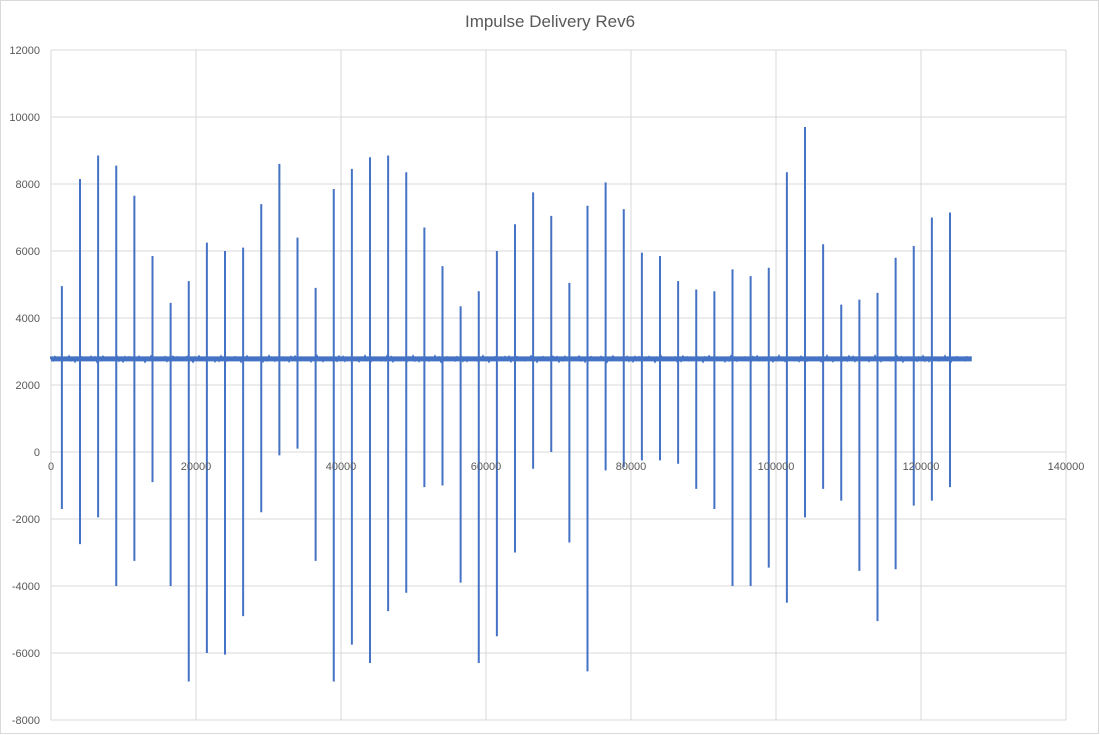  I want to click on x-tick-label: 60000, so click(486, 467).